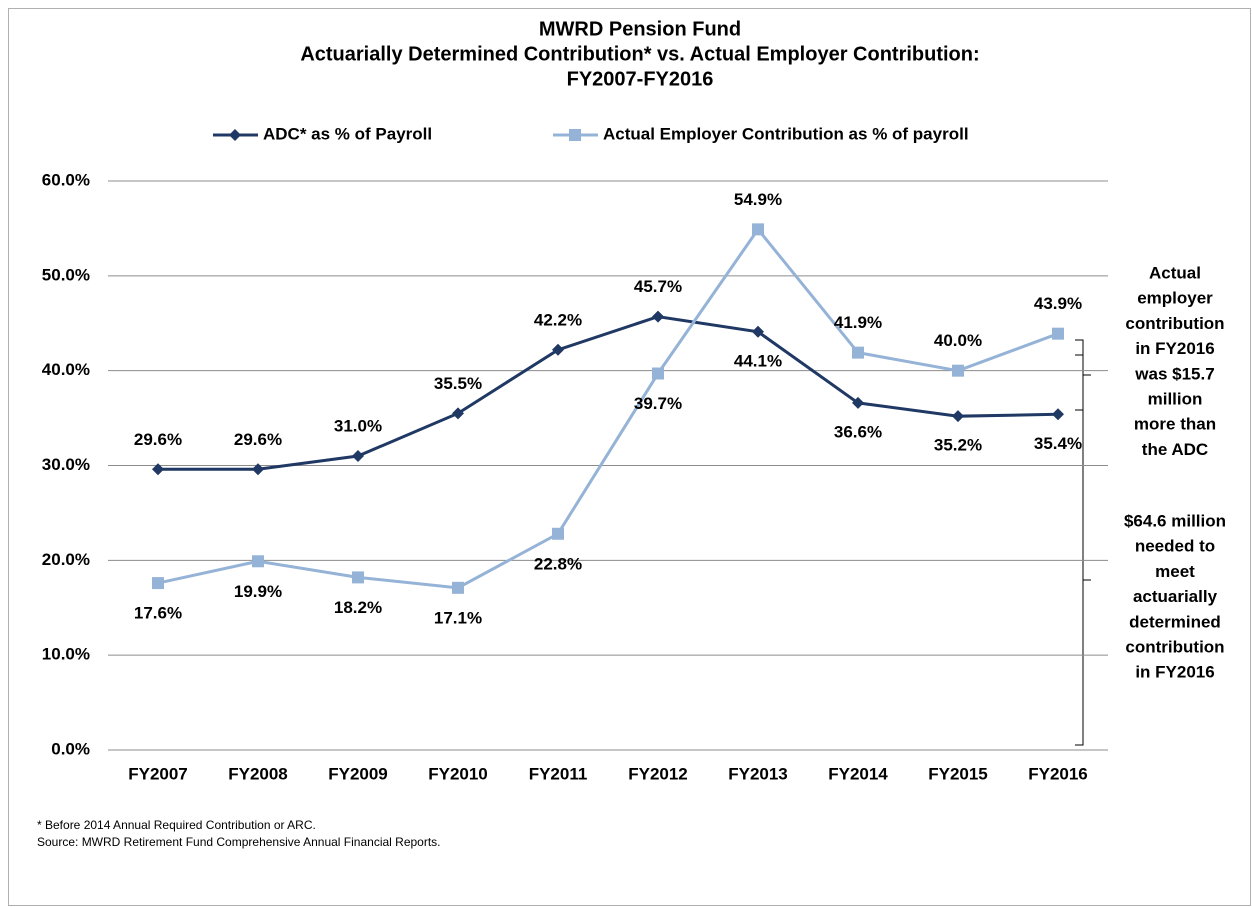 The height and width of the screenshot is (907, 1252). What do you see at coordinates (958, 773) in the screenshot?
I see `x-tick-label: FY2015` at bounding box center [958, 773].